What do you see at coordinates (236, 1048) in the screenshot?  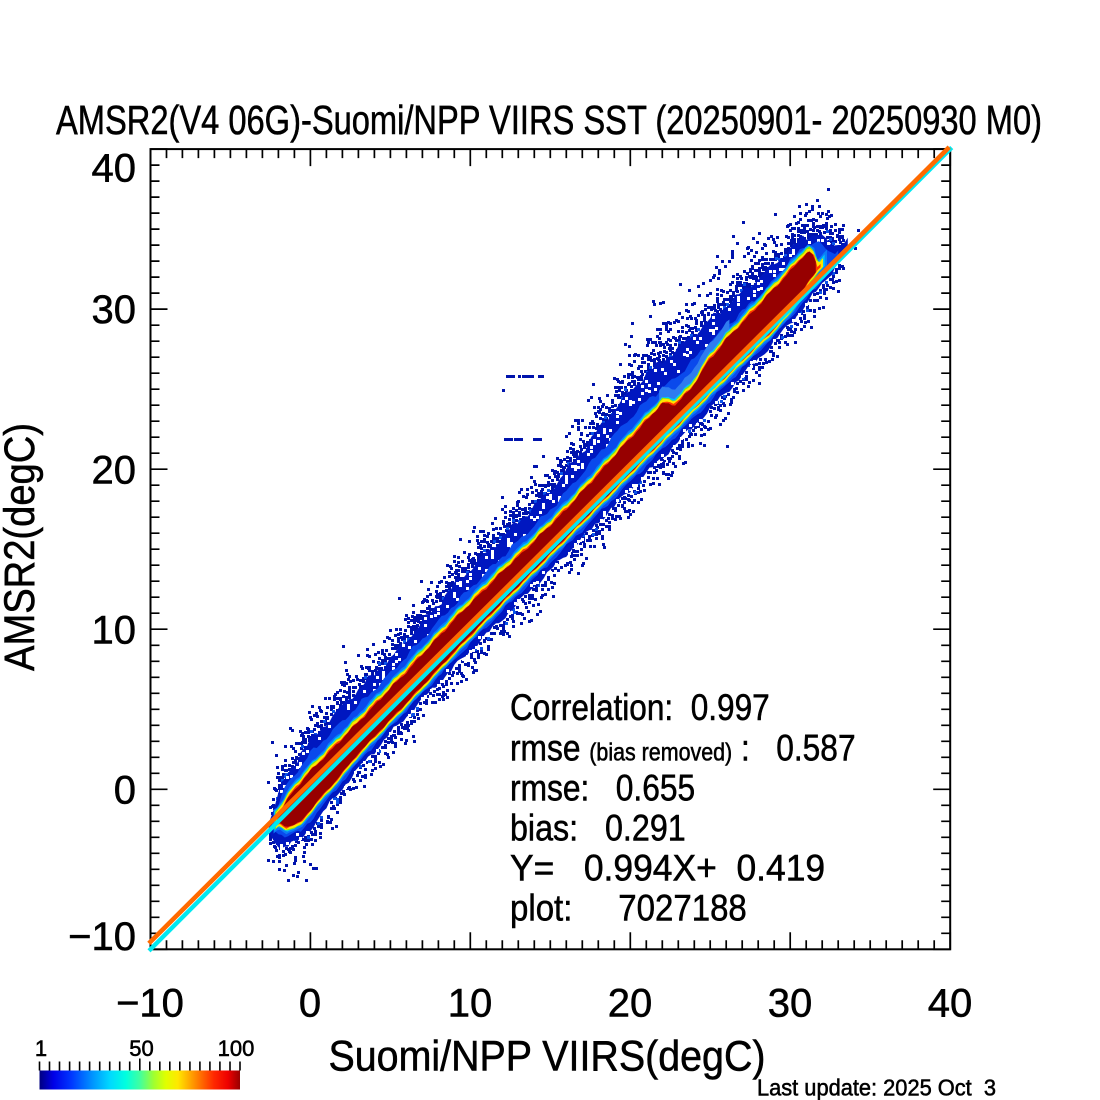 I see `svg-text: 100` at bounding box center [236, 1048].